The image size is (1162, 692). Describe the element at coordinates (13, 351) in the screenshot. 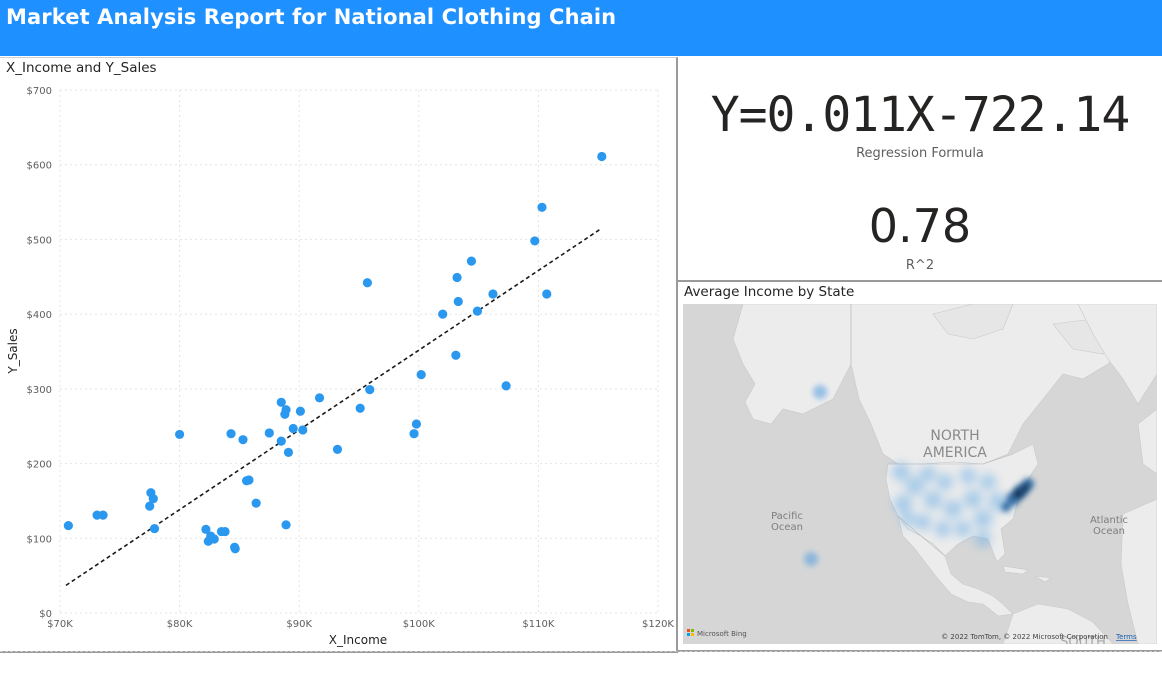

I see `y-axis-label: Y_Sales` at that location.